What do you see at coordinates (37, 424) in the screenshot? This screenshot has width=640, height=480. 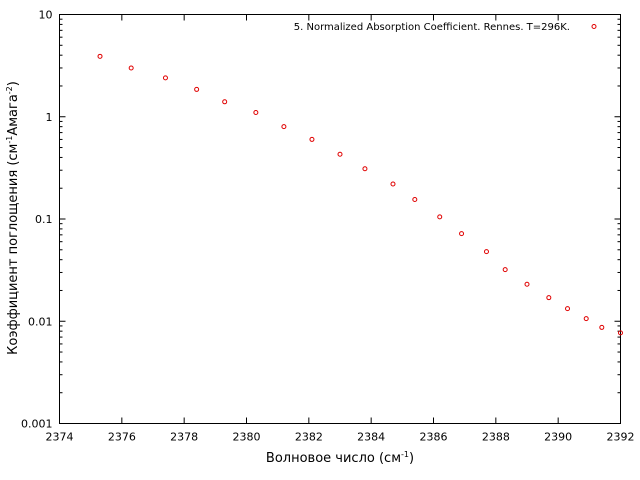 I see `y-tick-label: 0.001` at bounding box center [37, 424].